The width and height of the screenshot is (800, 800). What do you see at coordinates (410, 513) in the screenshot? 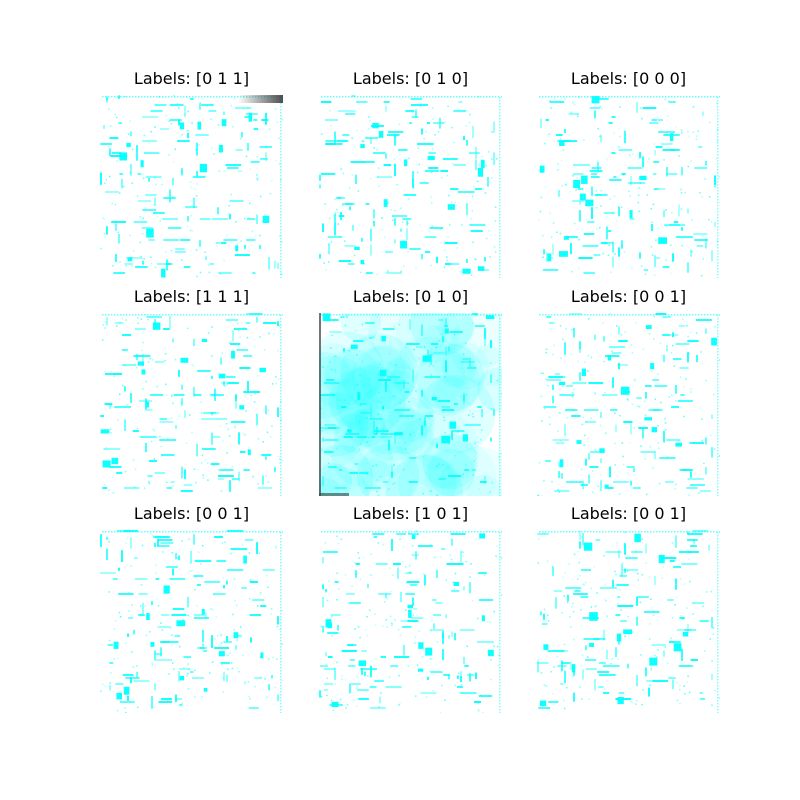
I see `panel-title: Labels: [1 0 1]` at bounding box center [410, 513].